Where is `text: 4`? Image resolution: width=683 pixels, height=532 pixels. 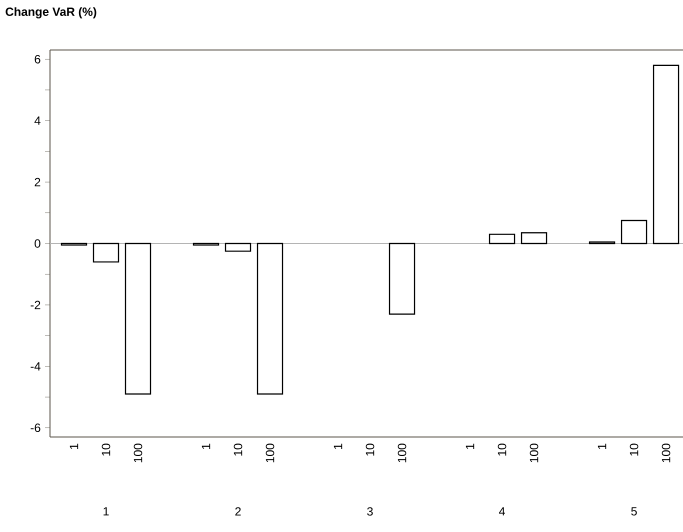 text: 4 is located at coordinates (502, 511).